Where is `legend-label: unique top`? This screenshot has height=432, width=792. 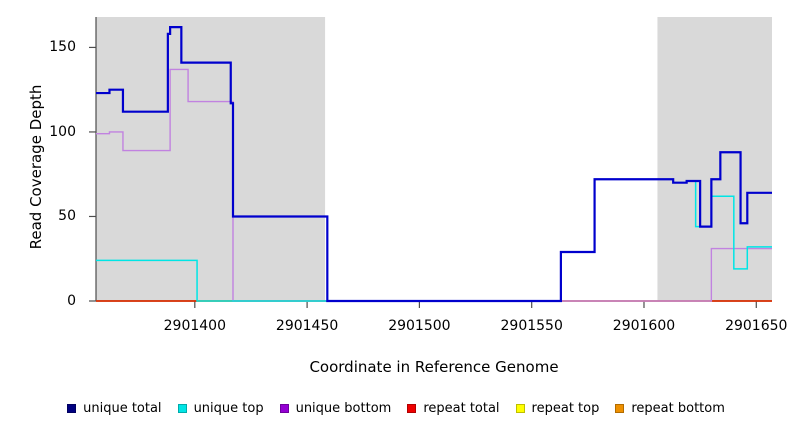
legend-label: unique top is located at coordinates (228, 408).